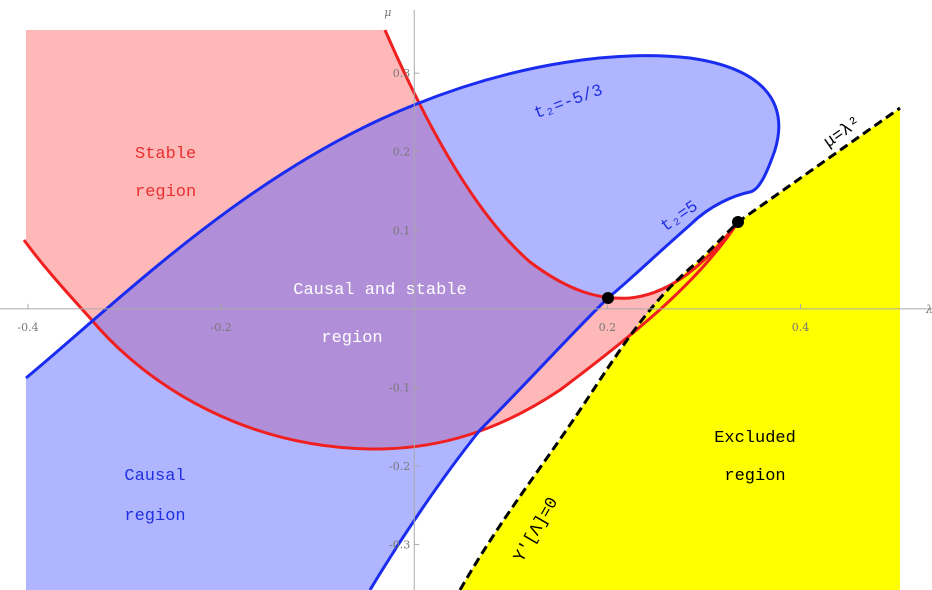 Image resolution: width=932 pixels, height=590 pixels. Describe the element at coordinates (402, 230) in the screenshot. I see `y-tick-label: 0.1` at that location.